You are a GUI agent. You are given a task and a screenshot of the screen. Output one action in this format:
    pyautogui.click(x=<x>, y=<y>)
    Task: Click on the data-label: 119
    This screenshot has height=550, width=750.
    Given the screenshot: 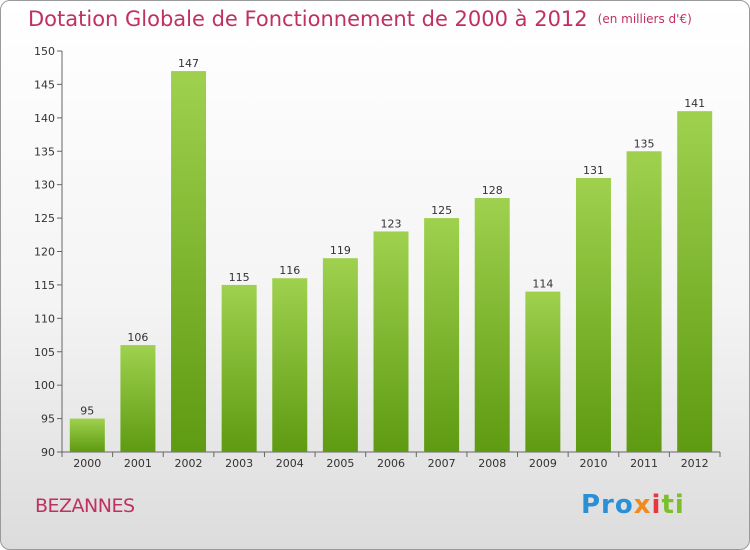 What is the action you would take?
    pyautogui.click(x=340, y=250)
    